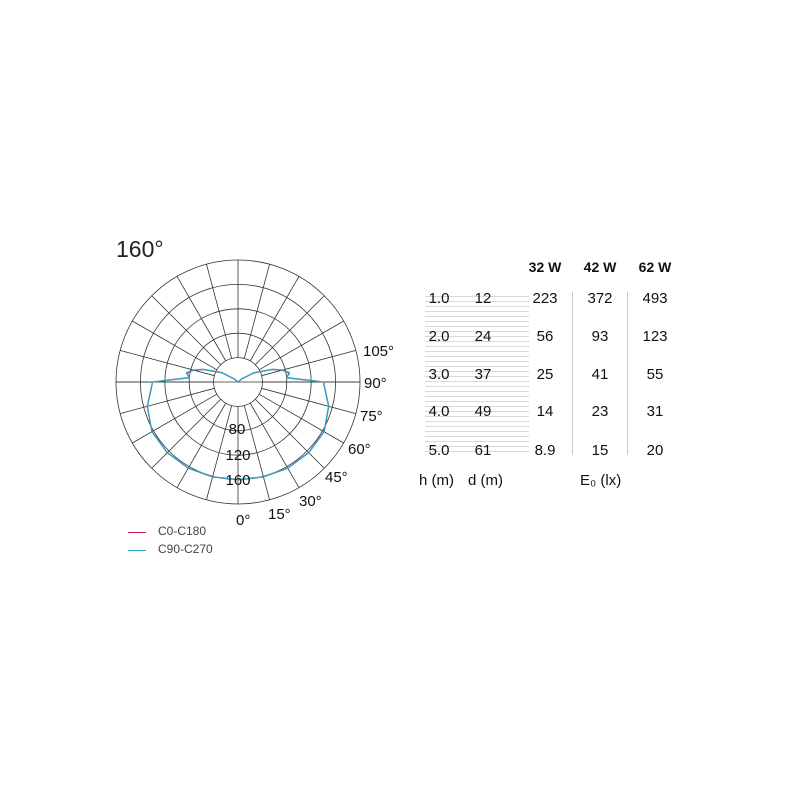 The width and height of the screenshot is (800, 800). Describe the element at coordinates (439, 374) in the screenshot. I see `cell-h: 3.0` at that location.